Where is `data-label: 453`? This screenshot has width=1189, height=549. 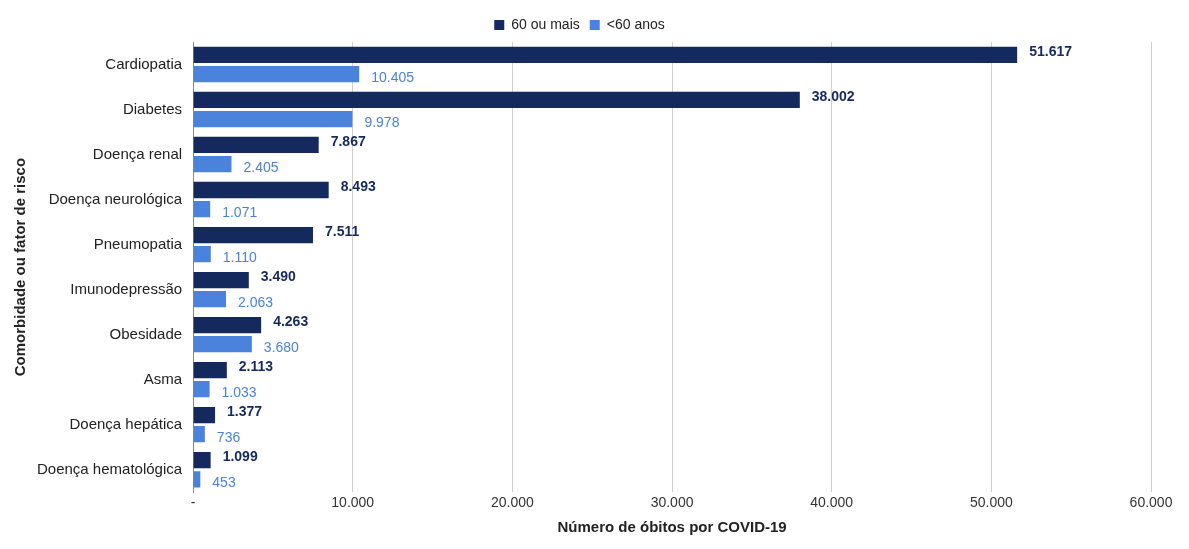 data-label: 453 is located at coordinates (224, 482).